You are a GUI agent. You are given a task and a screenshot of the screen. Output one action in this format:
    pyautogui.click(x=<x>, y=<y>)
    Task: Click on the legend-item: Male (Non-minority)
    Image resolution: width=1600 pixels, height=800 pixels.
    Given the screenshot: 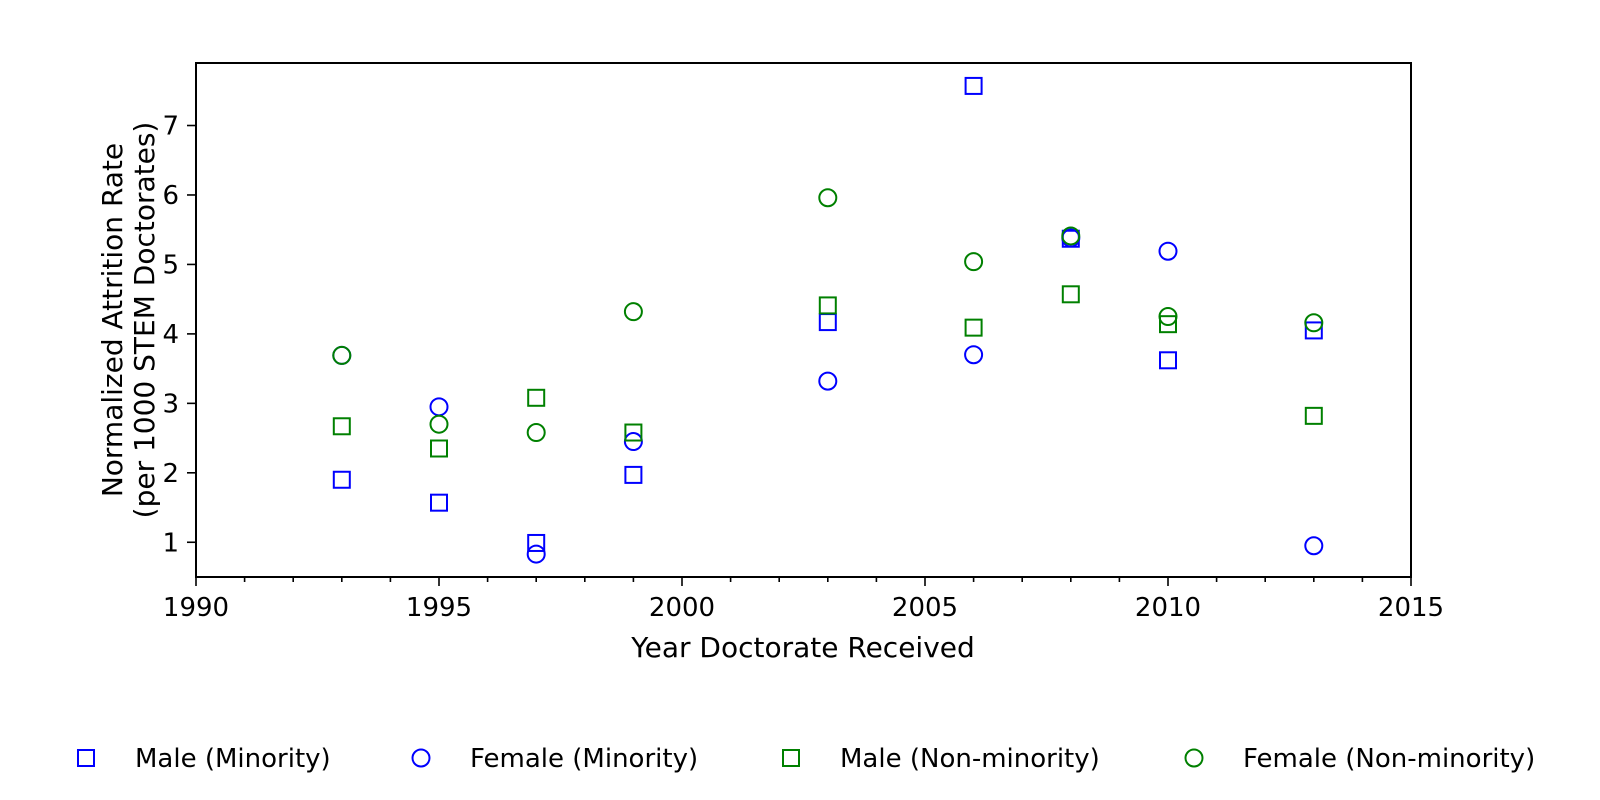 What is the action you would take?
    pyautogui.click(x=941, y=759)
    